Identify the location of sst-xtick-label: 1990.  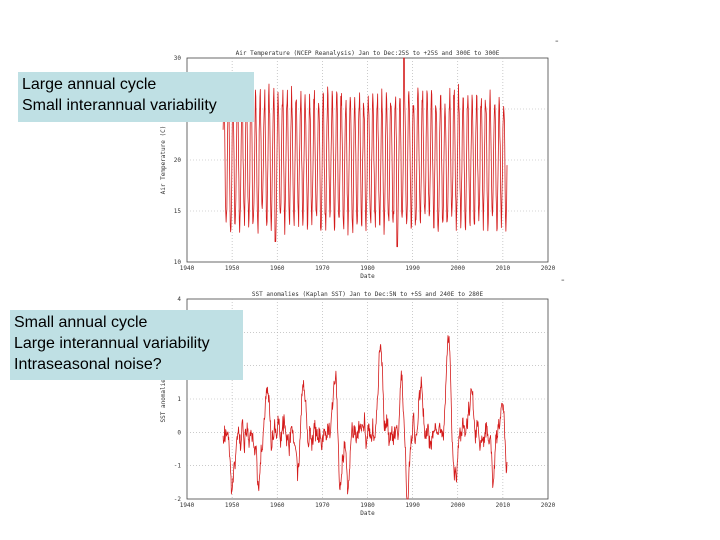
(412, 505).